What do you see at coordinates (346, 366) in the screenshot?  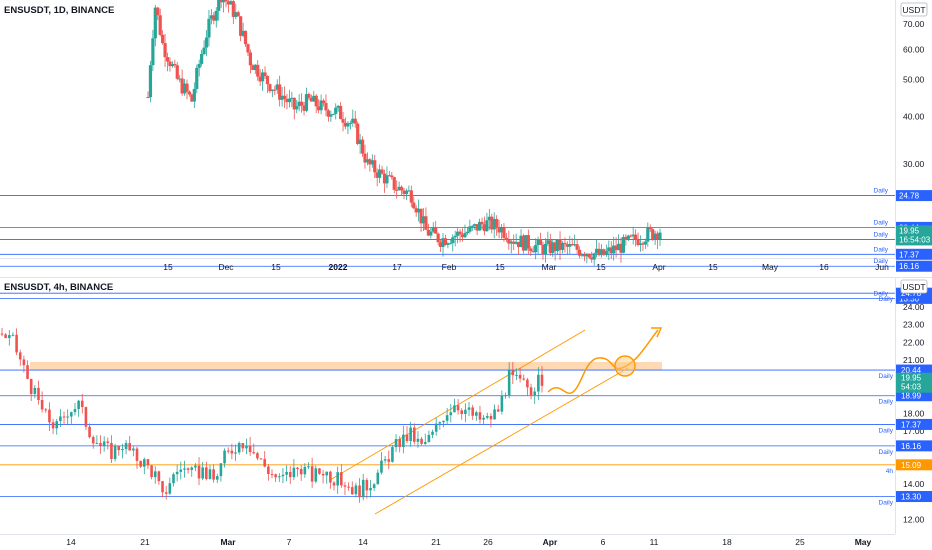 I see `supply-zone-rect` at bounding box center [346, 366].